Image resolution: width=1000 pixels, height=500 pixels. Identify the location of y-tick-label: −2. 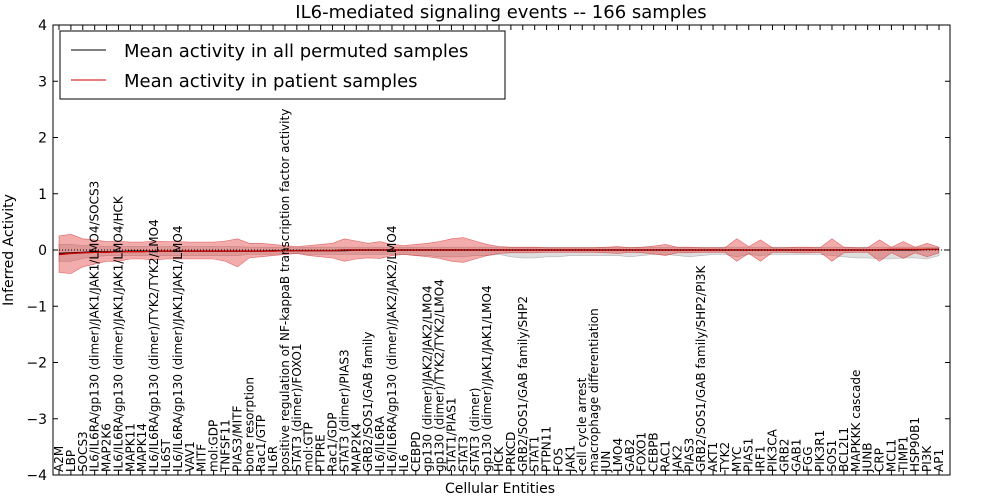
(36, 364).